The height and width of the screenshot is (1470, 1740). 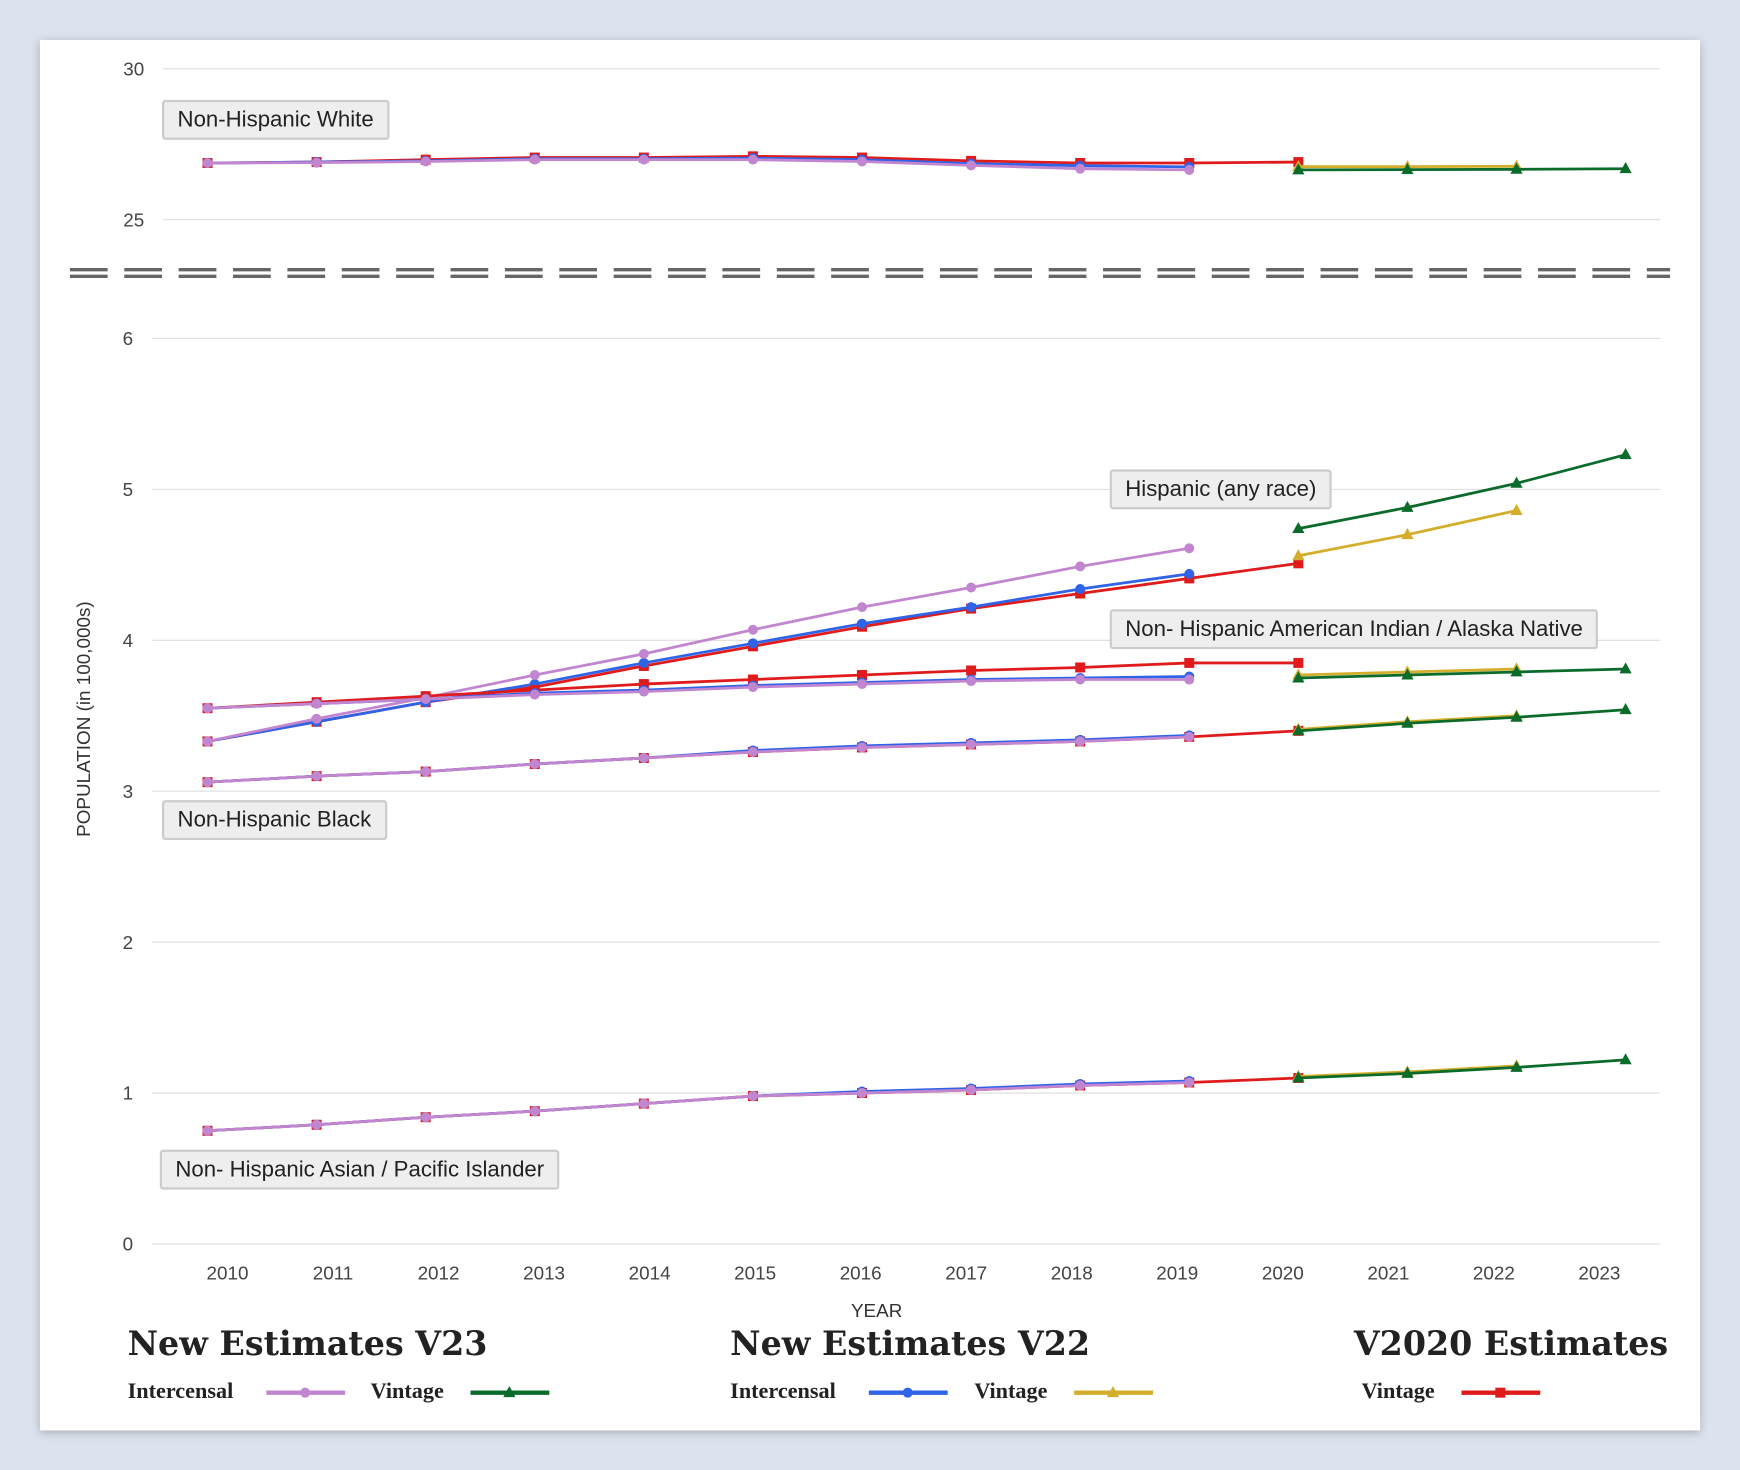 What do you see at coordinates (966, 1272) in the screenshot?
I see `x-tick-label: 2017` at bounding box center [966, 1272].